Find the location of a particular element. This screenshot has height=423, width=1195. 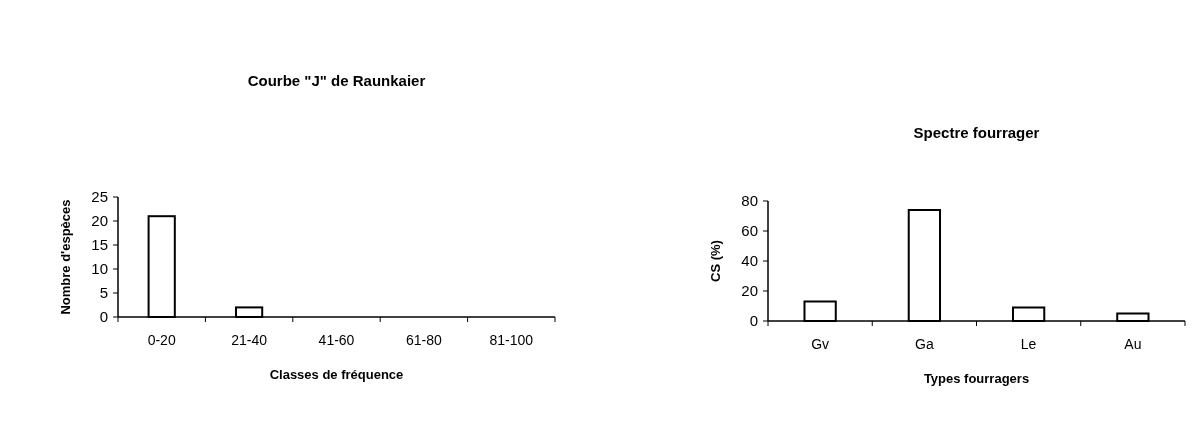

y-tick-label: 40 is located at coordinates (749, 261).